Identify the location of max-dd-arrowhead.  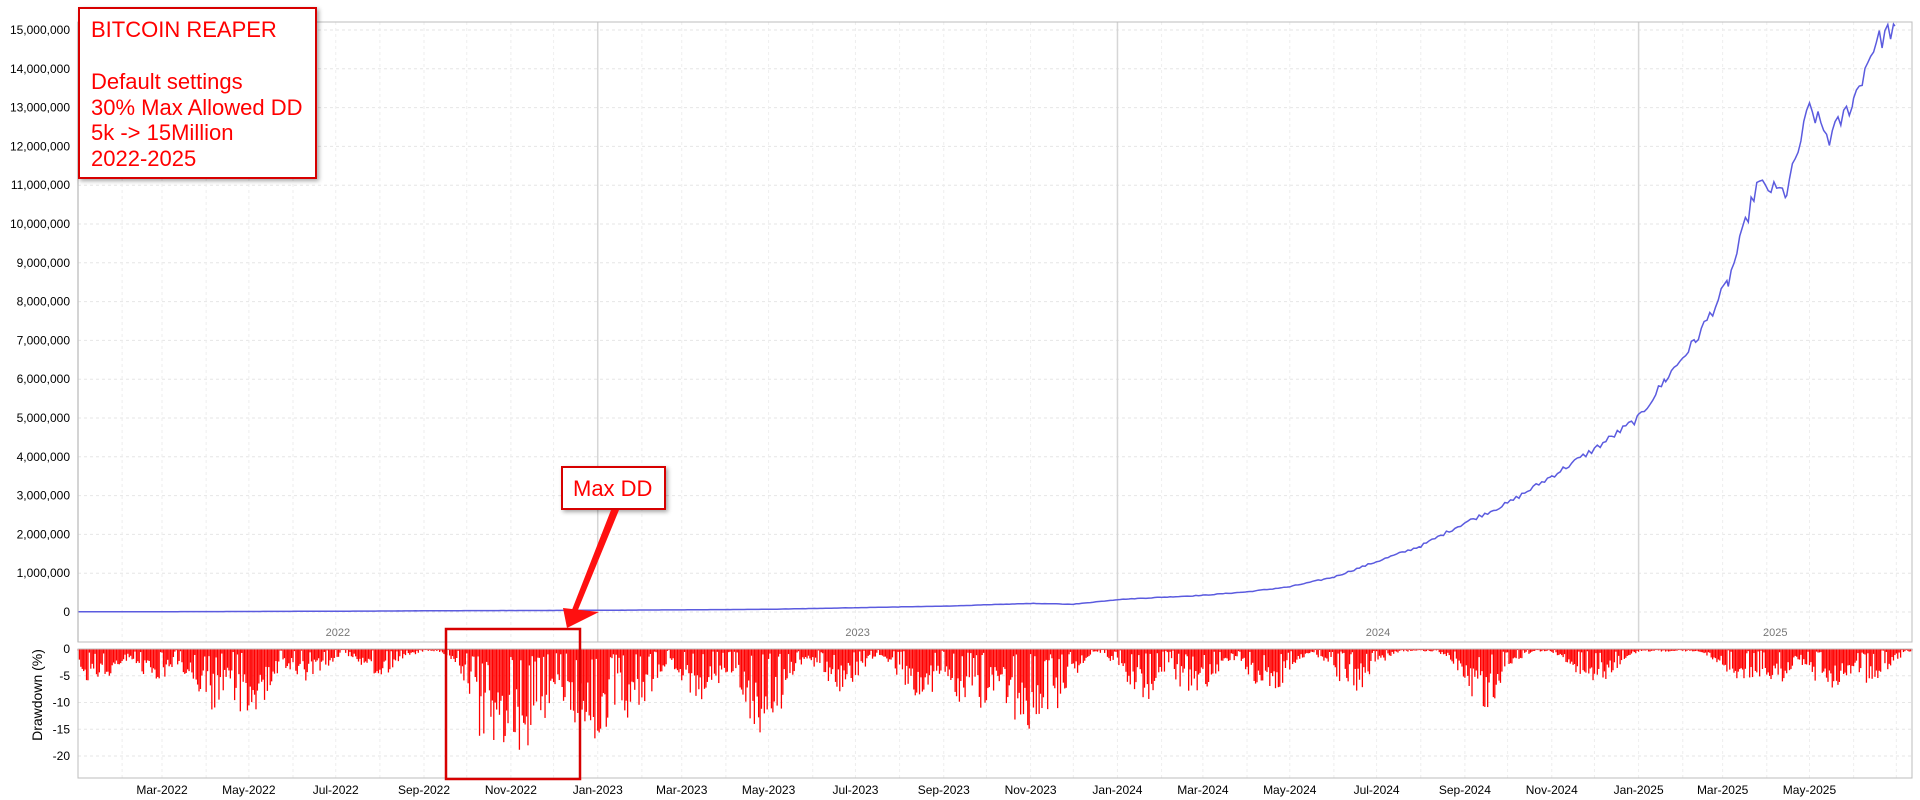
(581, 618).